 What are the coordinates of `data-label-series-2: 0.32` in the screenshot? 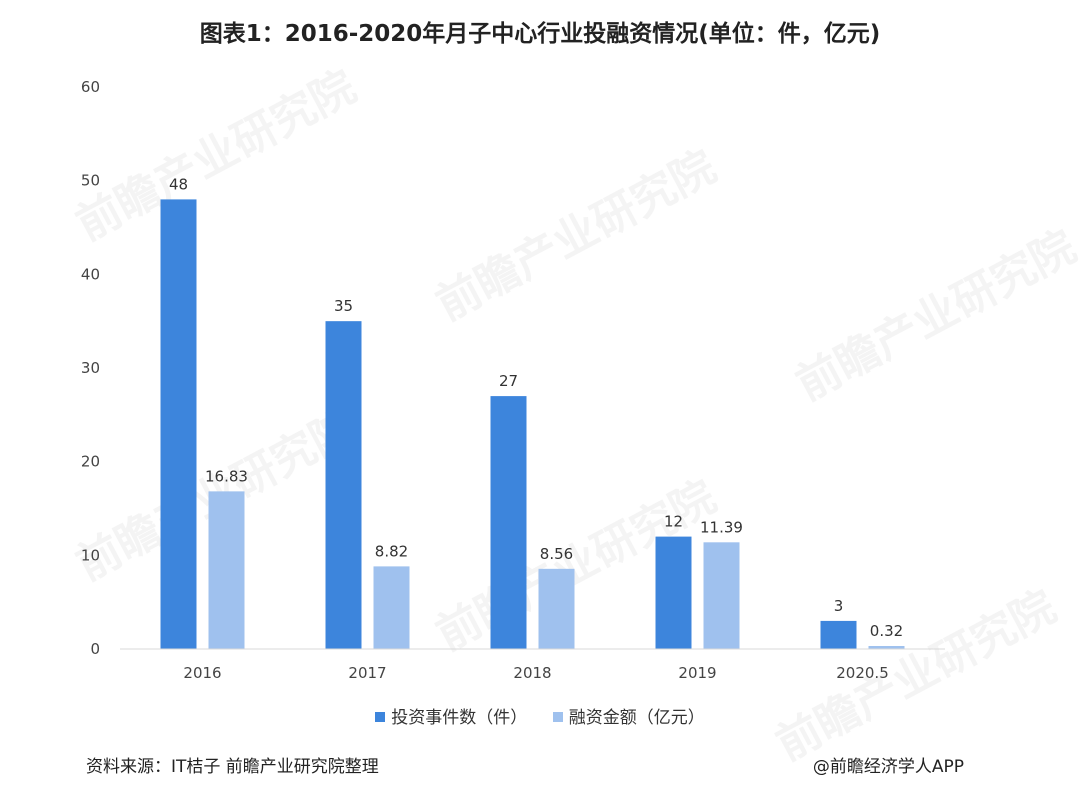 It's located at (886, 631).